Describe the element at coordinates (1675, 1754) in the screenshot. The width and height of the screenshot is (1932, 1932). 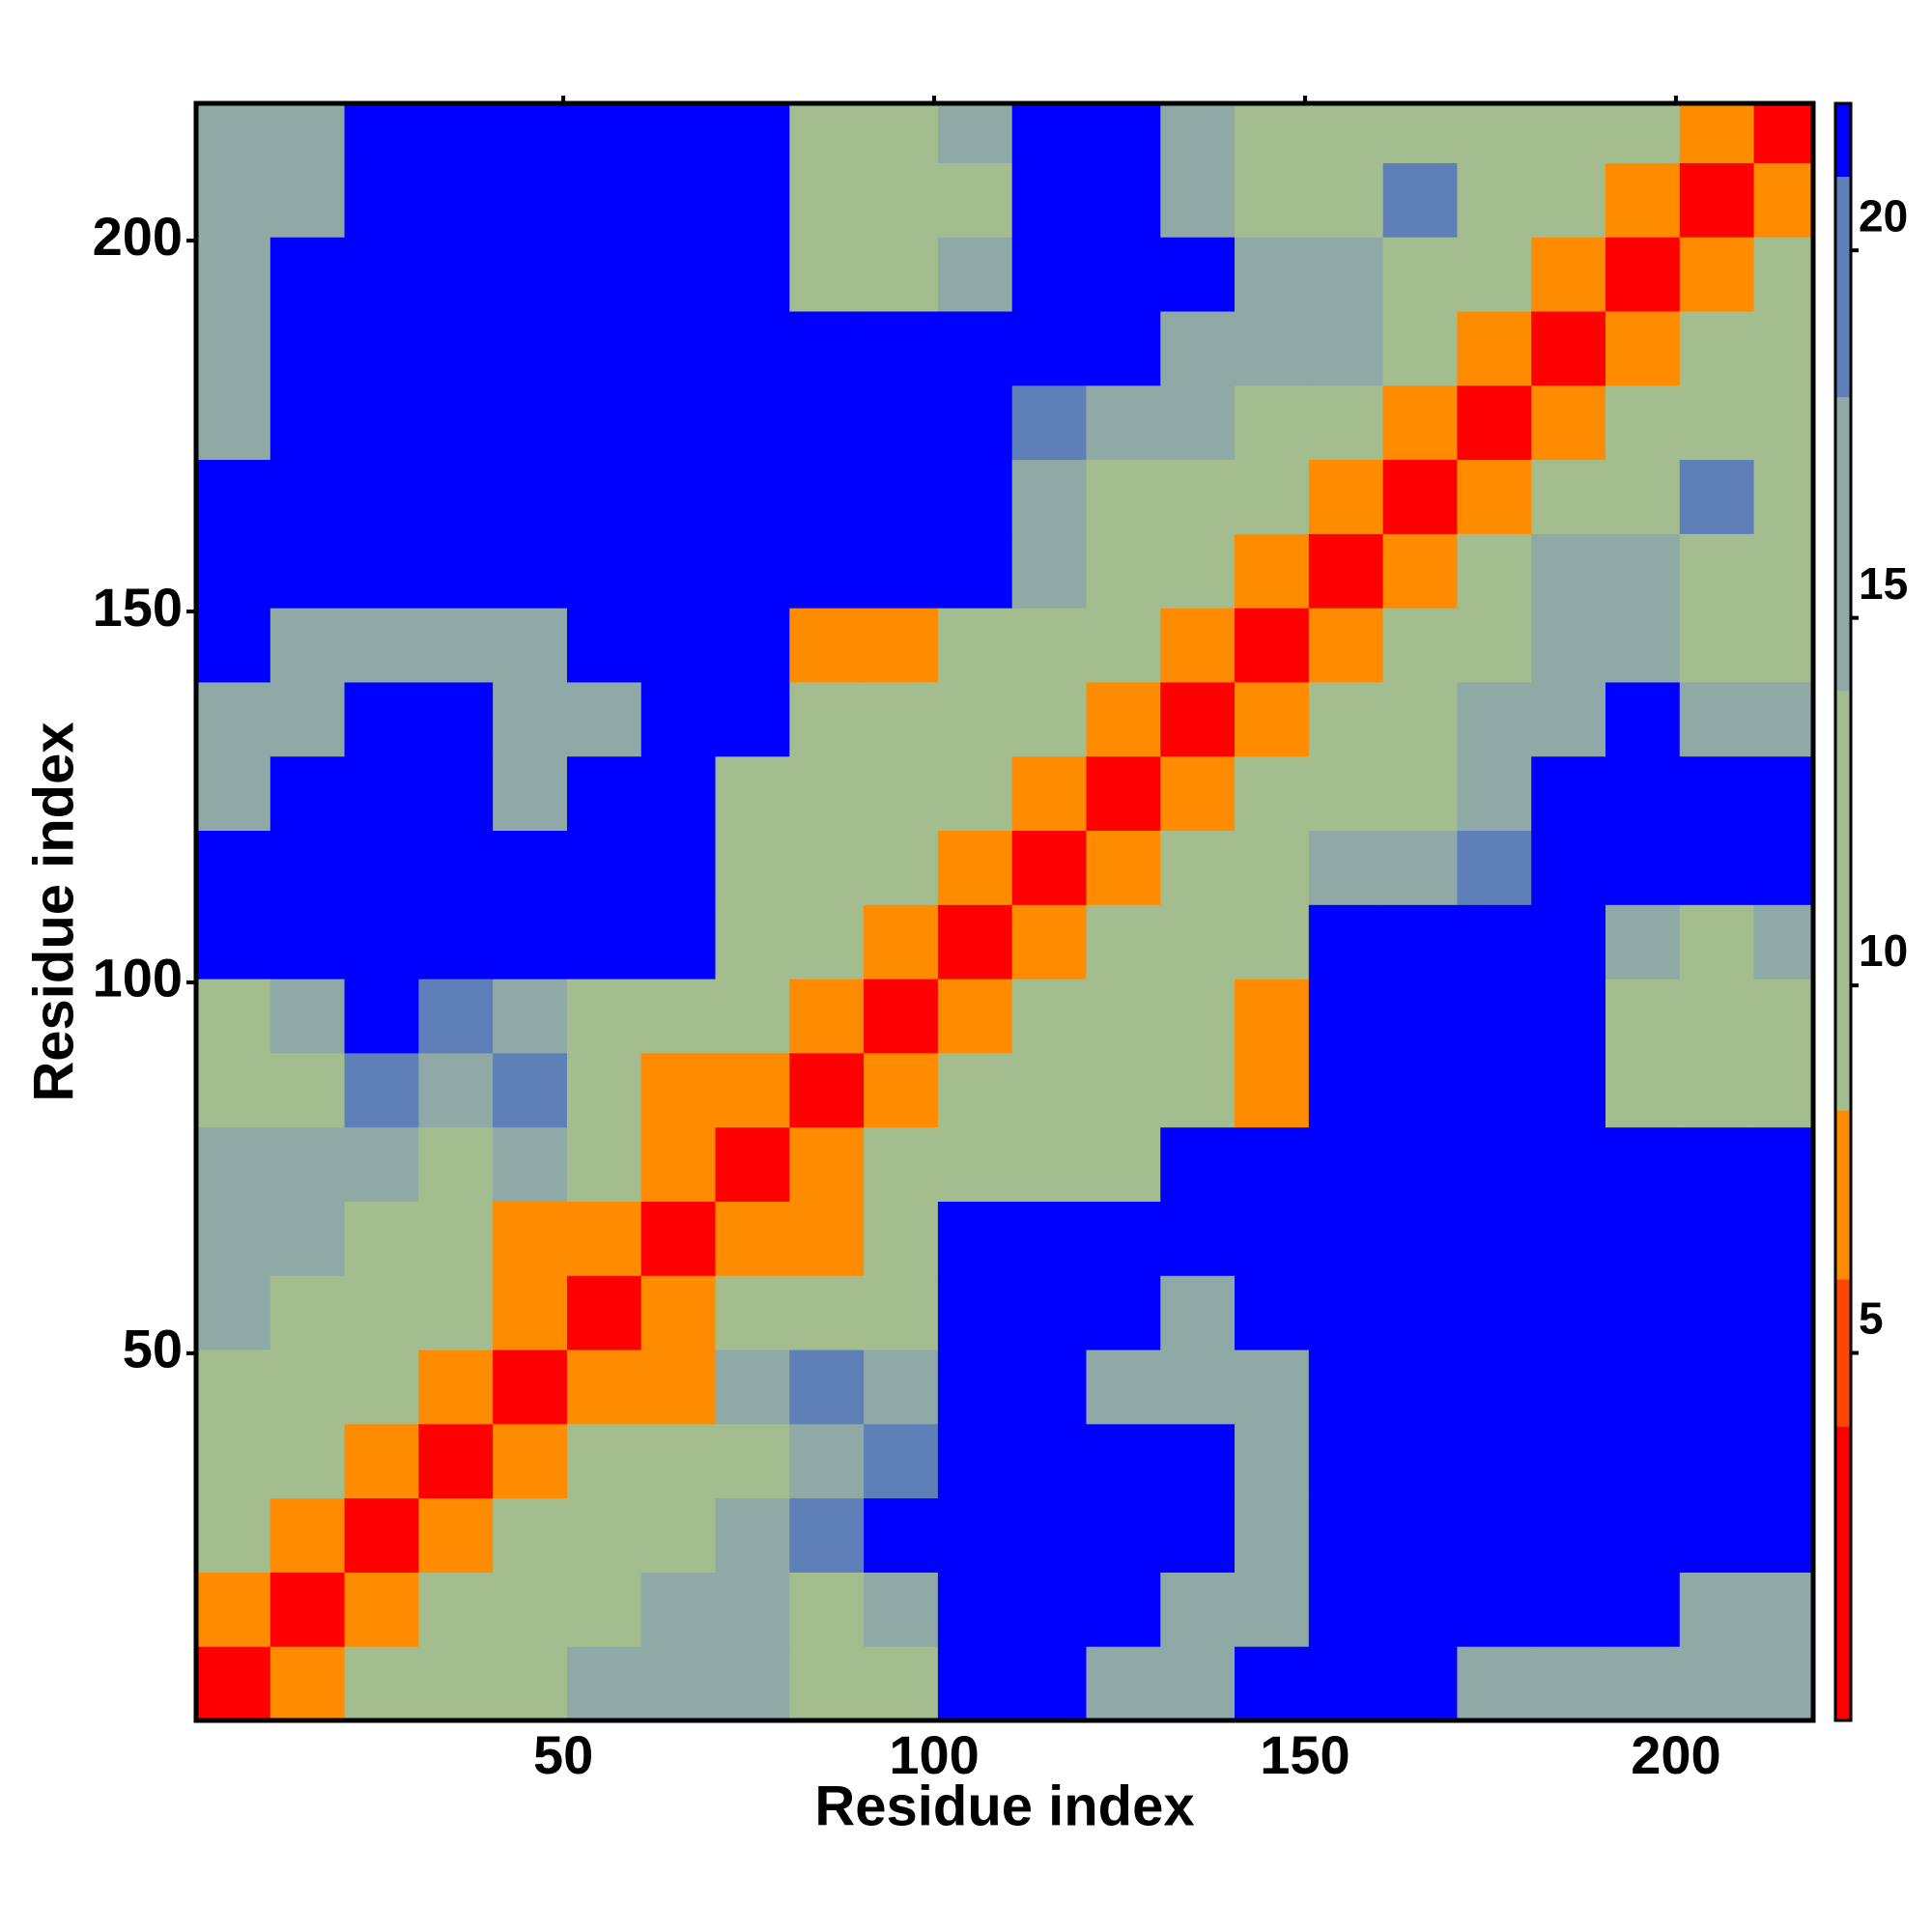
I see `x-tick-label: 200` at that location.